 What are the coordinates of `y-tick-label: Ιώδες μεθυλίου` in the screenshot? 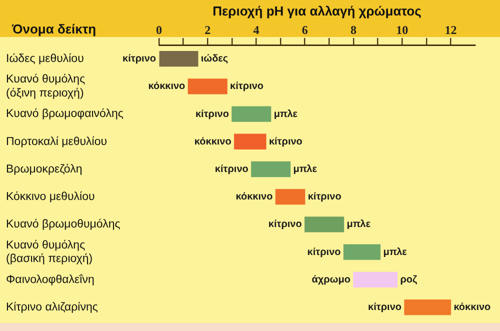 It's located at (45, 58).